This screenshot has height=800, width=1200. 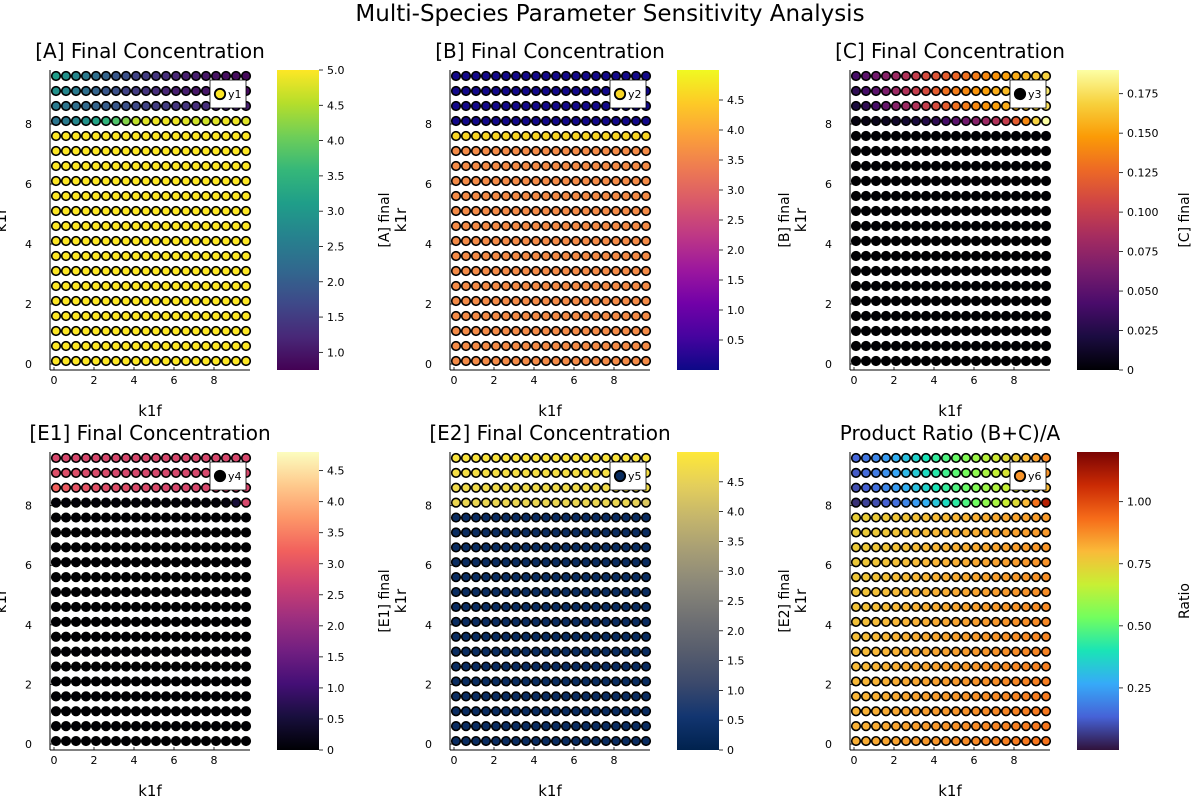 I want to click on x-tick-label: 2, so click(x=894, y=760).